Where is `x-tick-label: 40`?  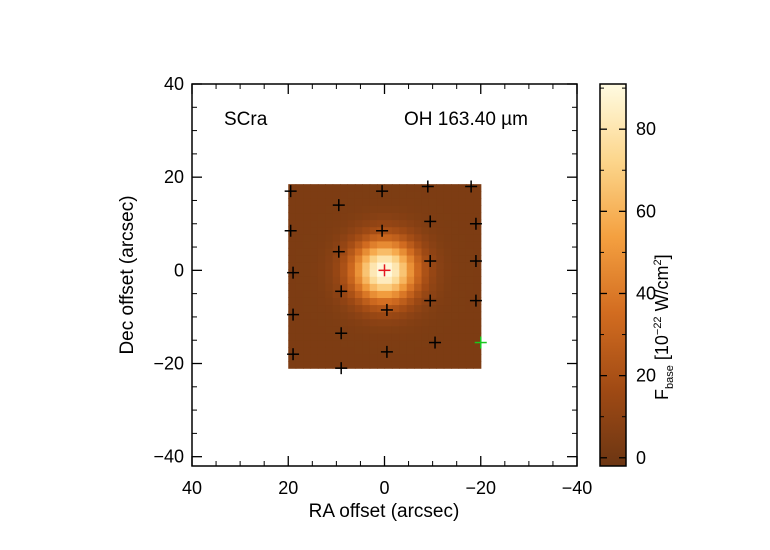 x-tick-label: 40 is located at coordinates (192, 488).